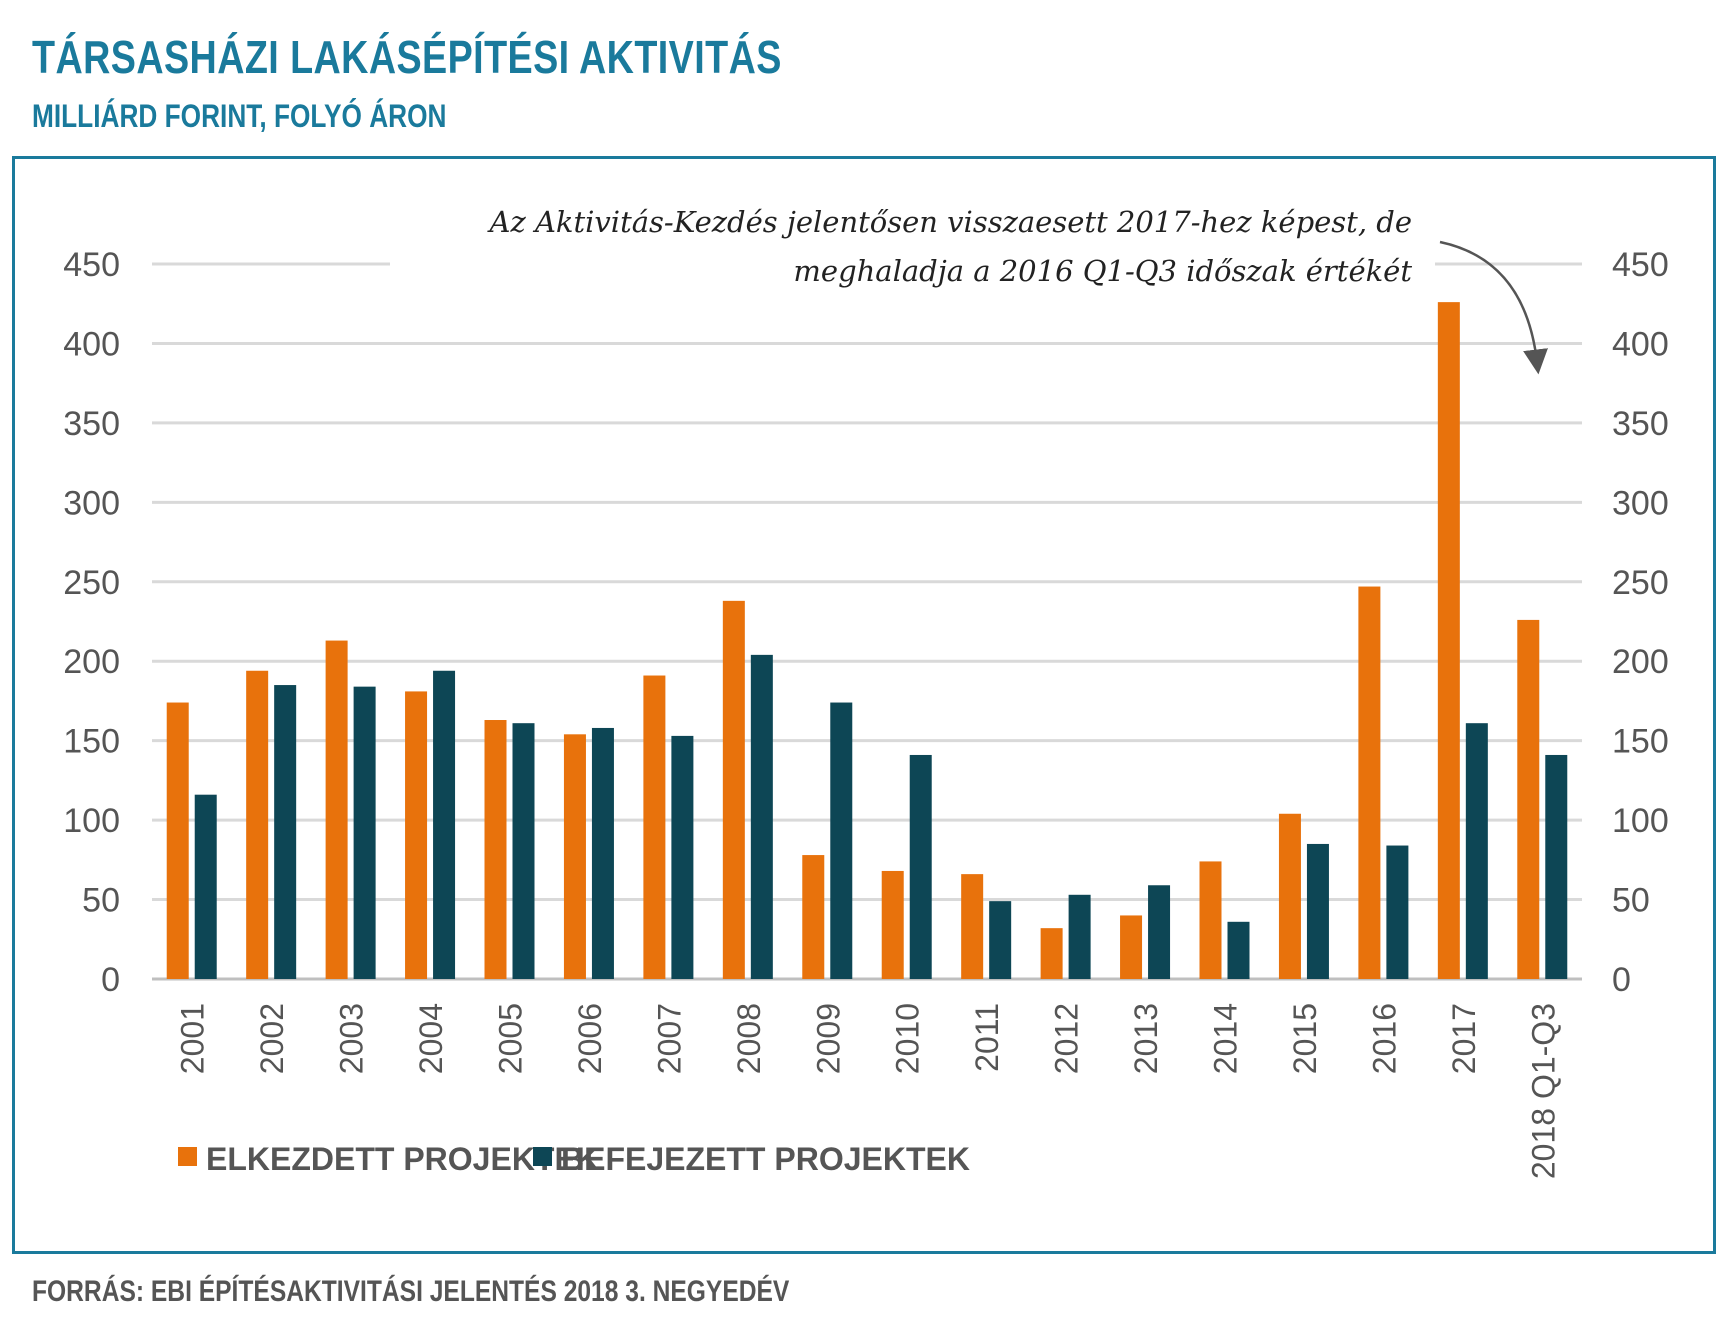 The width and height of the screenshot is (1729, 1325). What do you see at coordinates (1289, 896) in the screenshot?
I see `bar-started-2015` at bounding box center [1289, 896].